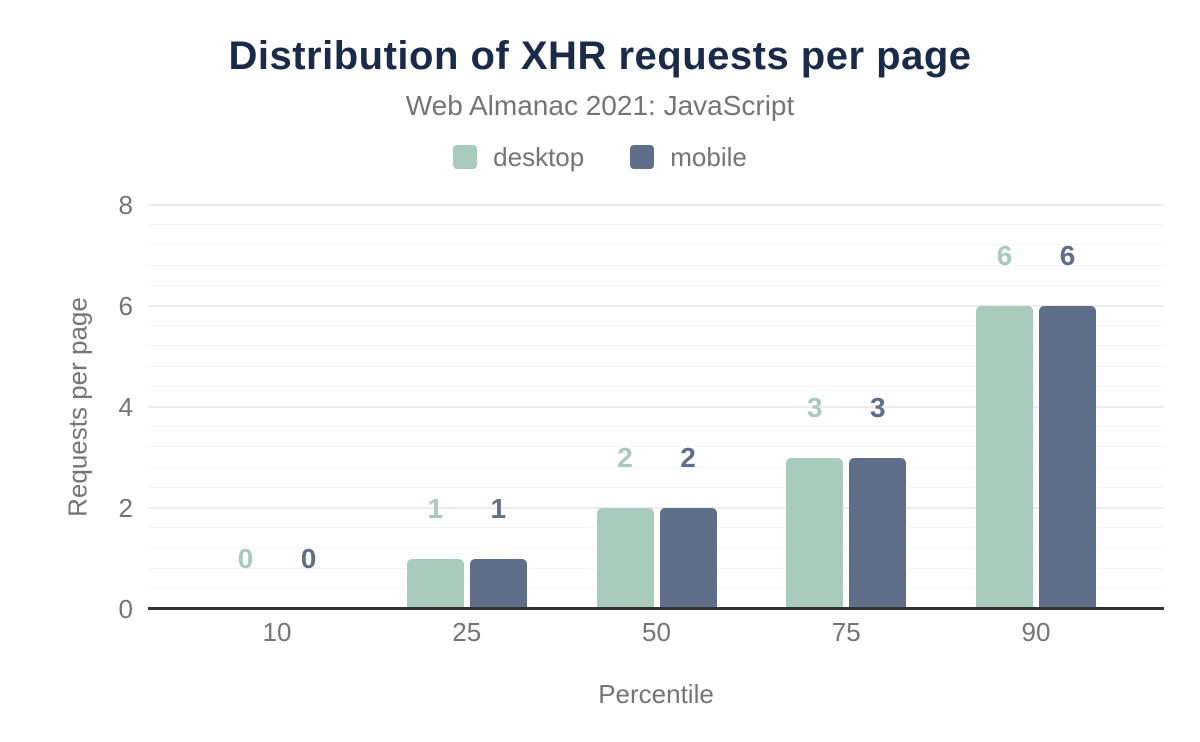 This screenshot has width=1200, height=742. Describe the element at coordinates (1004, 457) in the screenshot. I see `bar-desktop-p90` at that location.